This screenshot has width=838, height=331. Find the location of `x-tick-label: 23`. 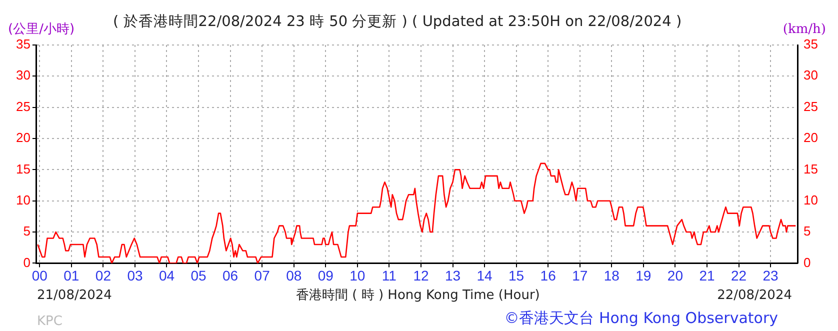

x-tick-label: 23 is located at coordinates (770, 275).